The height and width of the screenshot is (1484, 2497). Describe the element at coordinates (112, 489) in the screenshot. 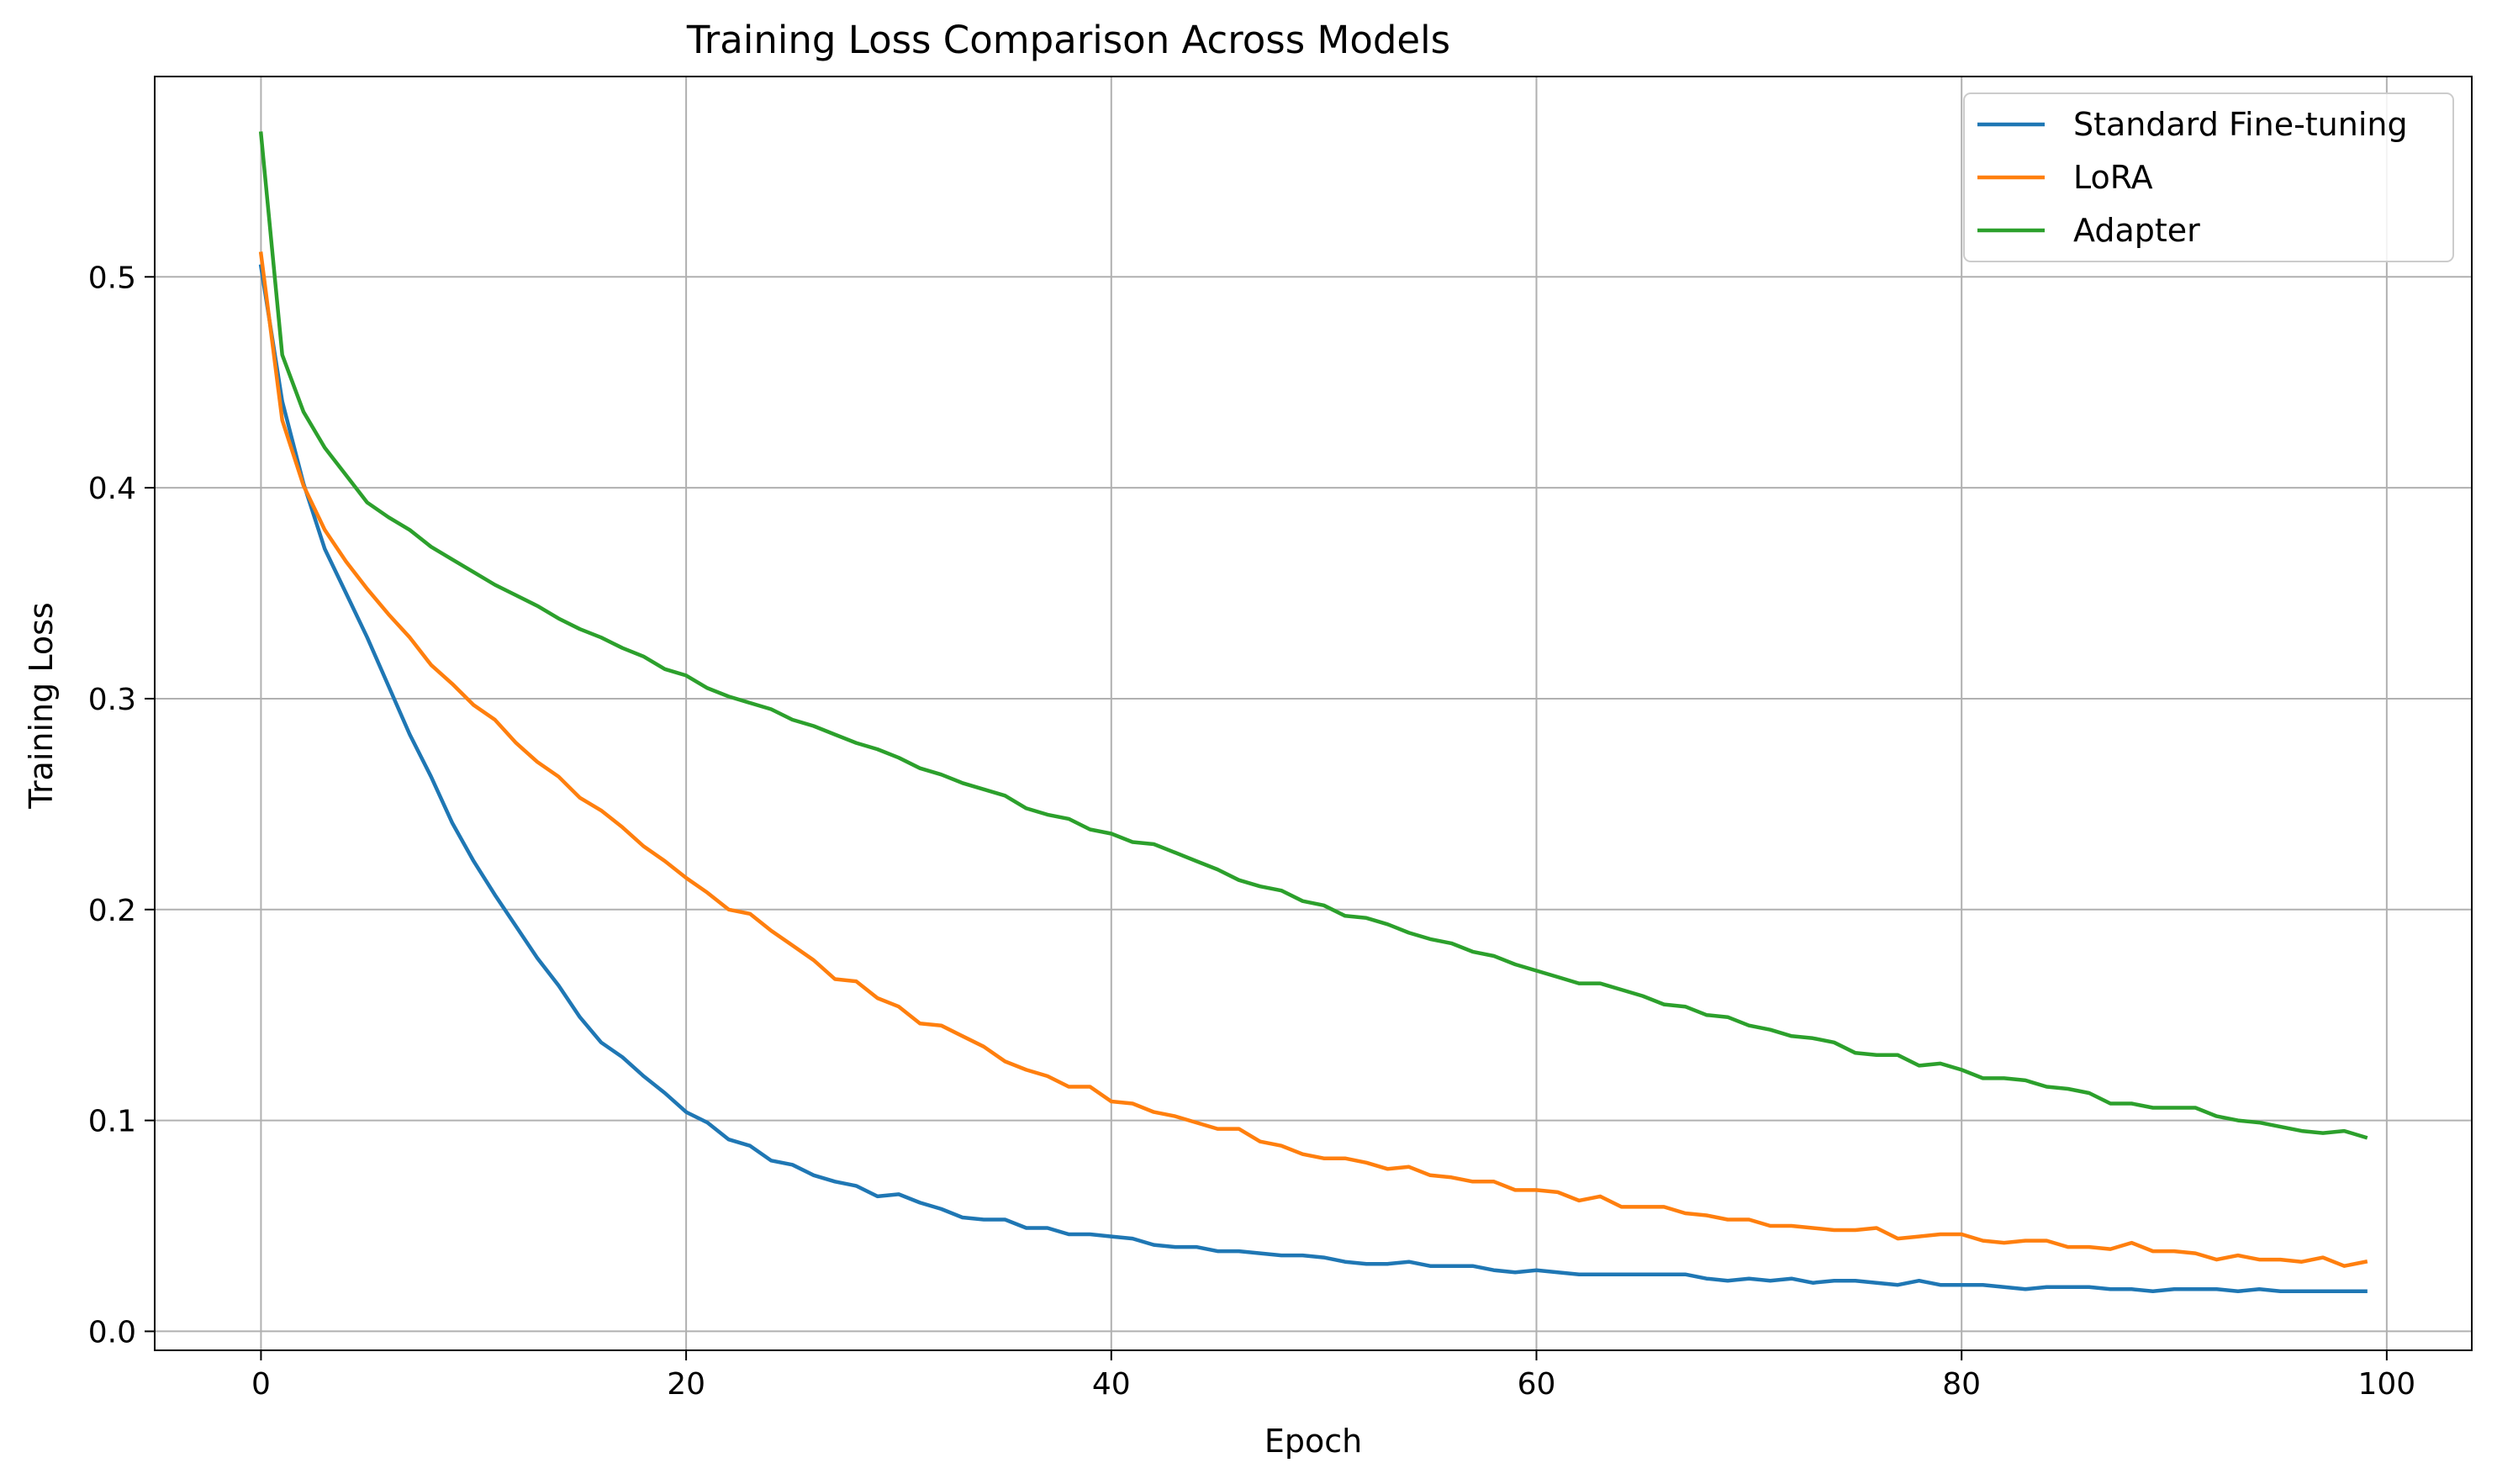

I see `y-tick-label: 0.4` at that location.